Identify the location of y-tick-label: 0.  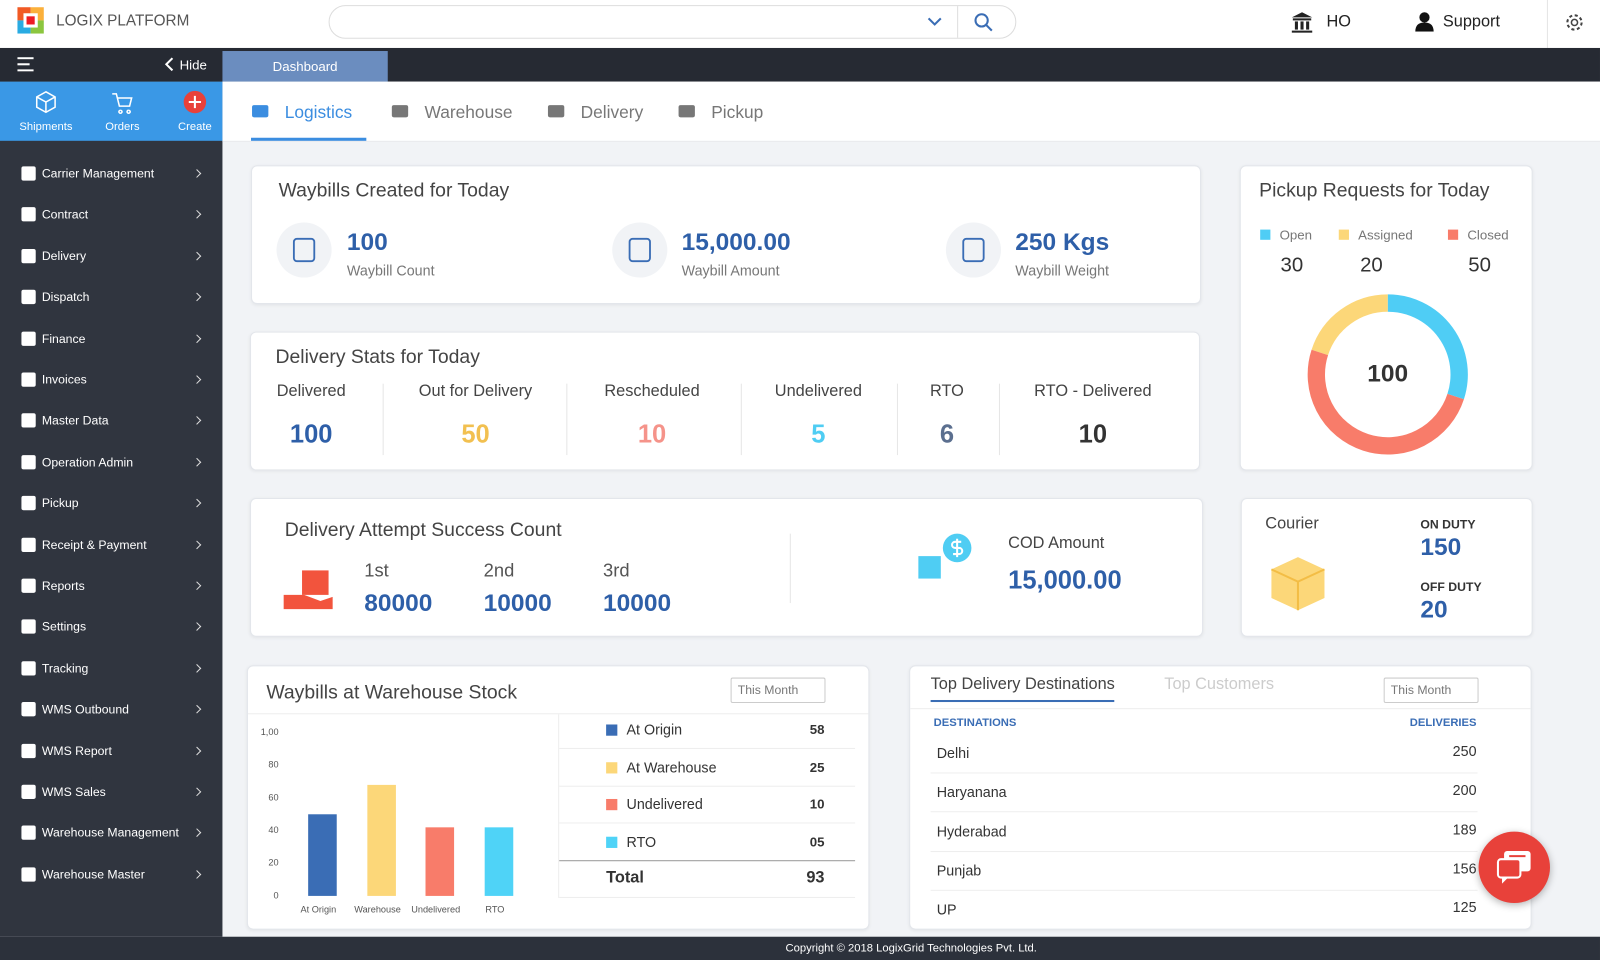
(275, 895).